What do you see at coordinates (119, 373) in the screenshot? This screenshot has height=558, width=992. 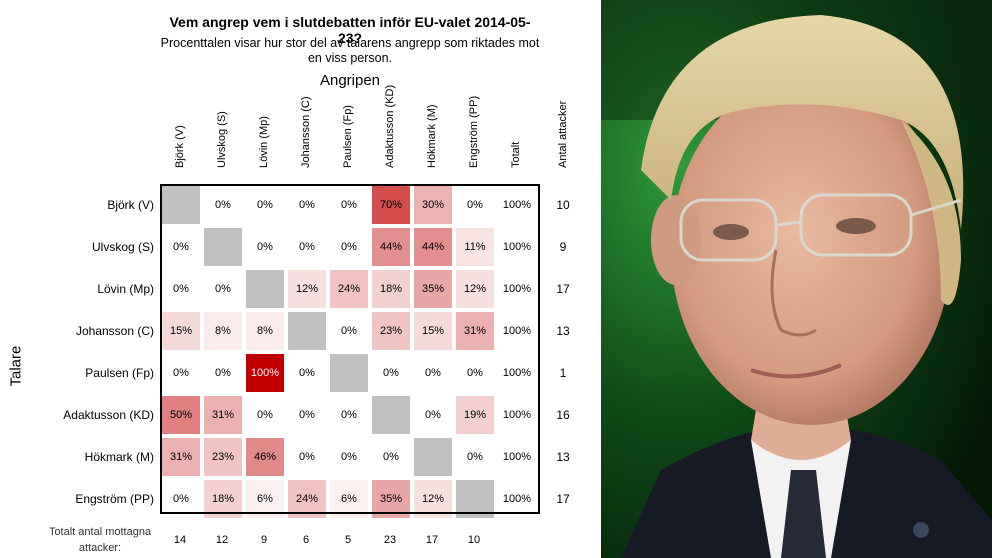 I see `row-label: Paulsen (Fp)` at bounding box center [119, 373].